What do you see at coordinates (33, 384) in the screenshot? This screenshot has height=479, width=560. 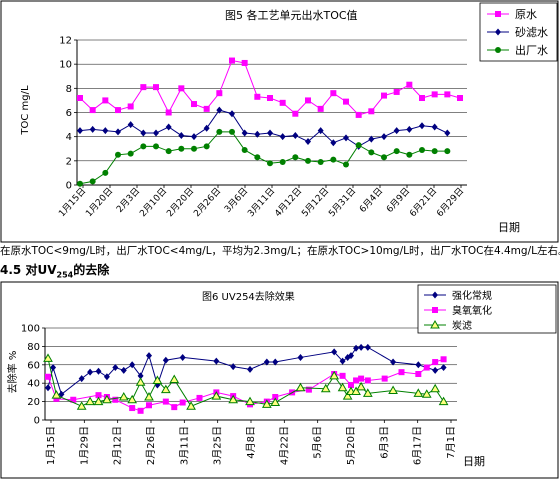 I see `y-tick-label: 40` at bounding box center [33, 384].